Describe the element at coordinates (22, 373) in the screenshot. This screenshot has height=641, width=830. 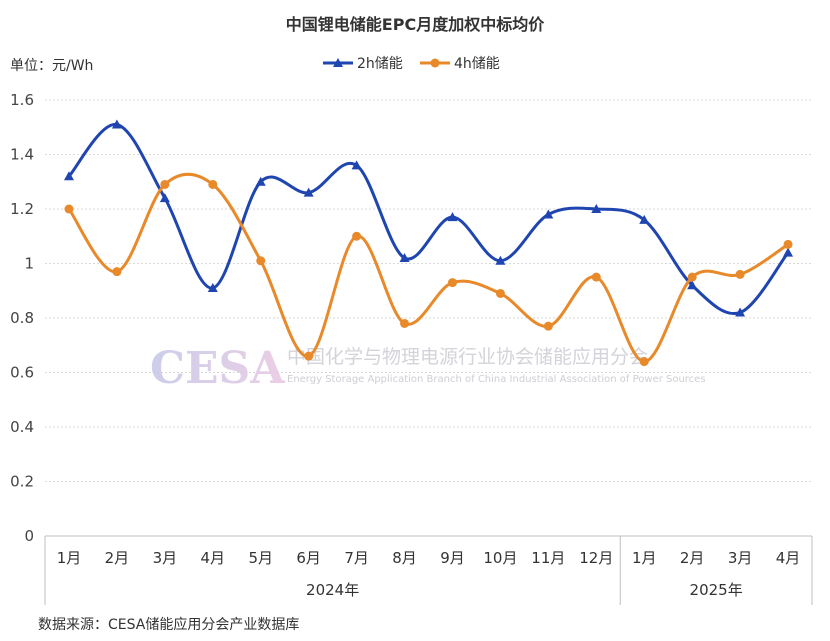
I see `y-tick-label: 0.6` at that location.